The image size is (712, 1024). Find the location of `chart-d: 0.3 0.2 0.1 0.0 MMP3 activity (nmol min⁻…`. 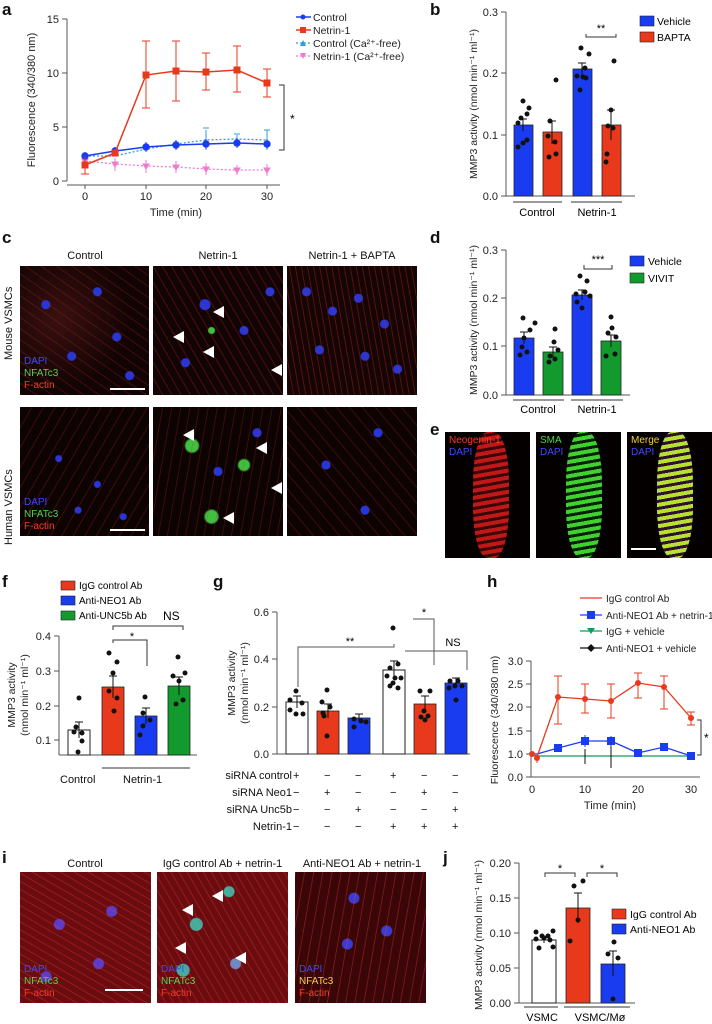

chart-d: 0.3 0.2 0.1 0.0 MMP3 activity (nmol min⁻… is located at coordinates (575, 330).